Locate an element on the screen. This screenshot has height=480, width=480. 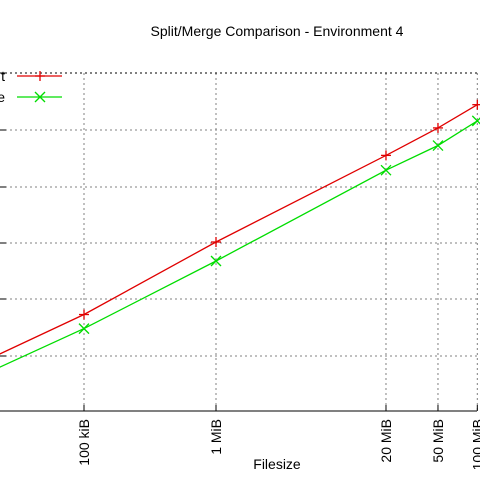
x-tick-label: 1 MiB is located at coordinates (216, 437).